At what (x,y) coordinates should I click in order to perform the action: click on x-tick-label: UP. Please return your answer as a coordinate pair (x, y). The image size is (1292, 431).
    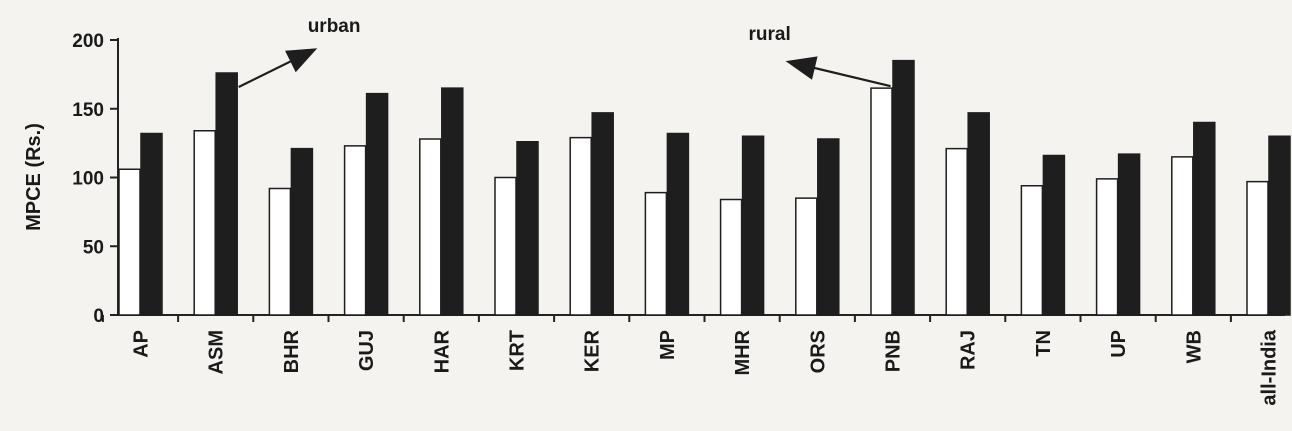
    Looking at the image, I should click on (1119, 344).